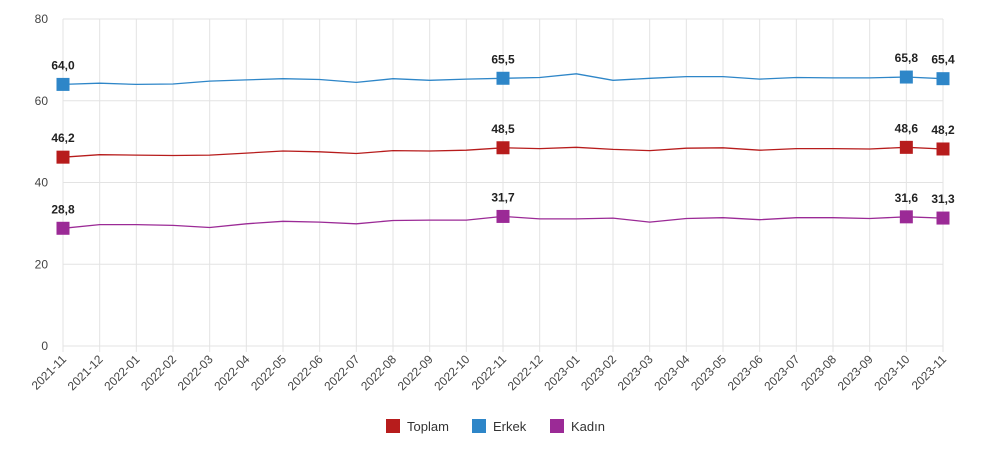 The width and height of the screenshot is (981, 450). I want to click on legend: Toplam Erkek Kadın, so click(495, 426).